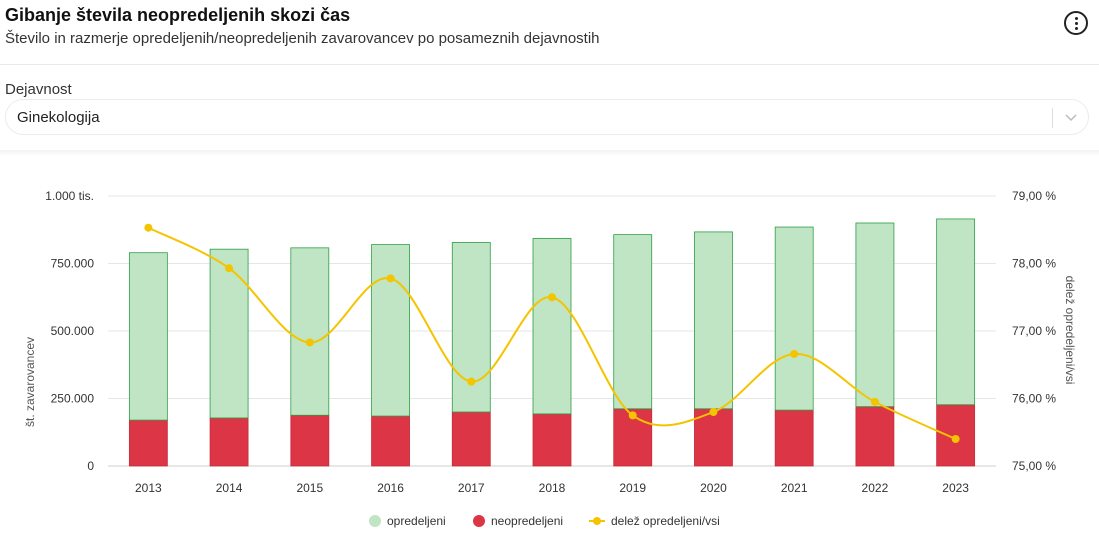 This screenshot has height=544, width=1099. I want to click on x-tick-label: 2021, so click(794, 488).